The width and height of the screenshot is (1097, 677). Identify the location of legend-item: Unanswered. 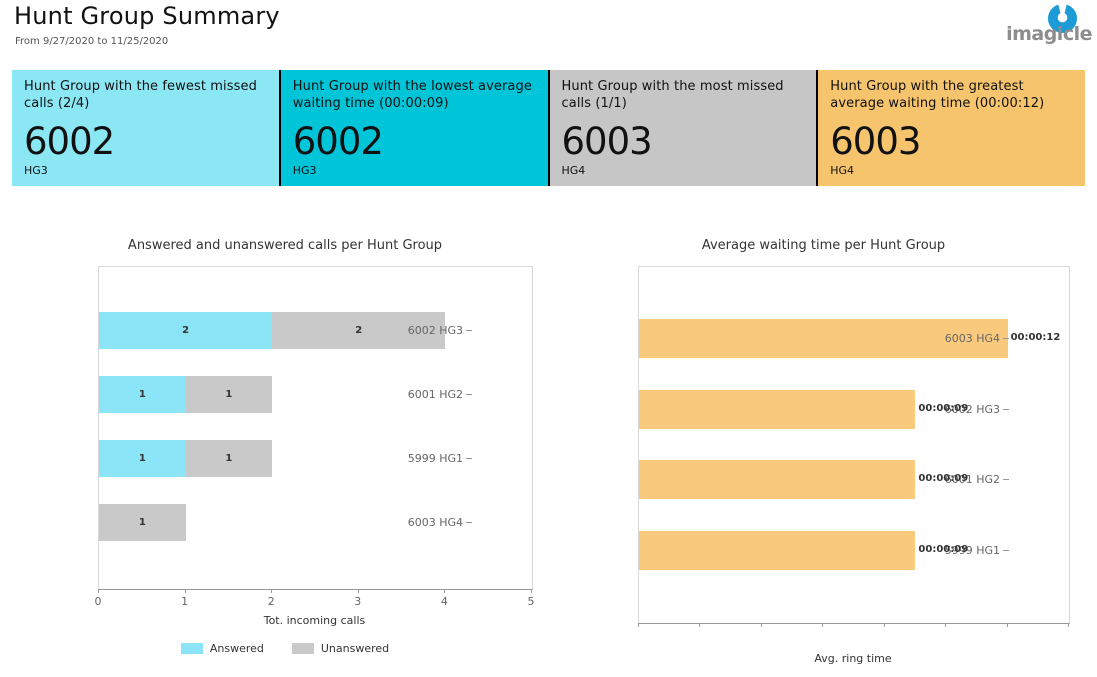
(340, 648).